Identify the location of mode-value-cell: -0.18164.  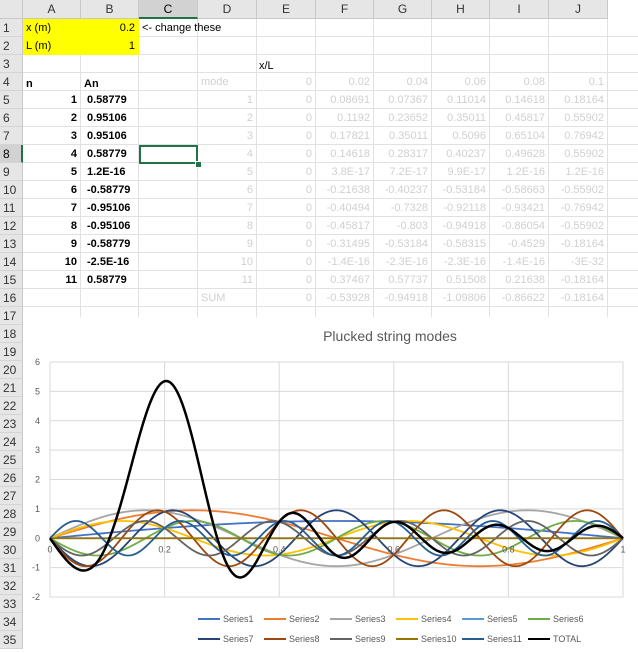
(582, 280).